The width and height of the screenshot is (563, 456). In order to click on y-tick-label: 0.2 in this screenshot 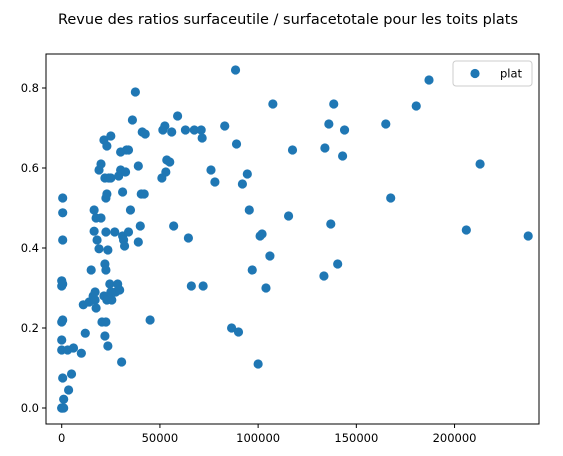, I will do `click(30, 328)`.